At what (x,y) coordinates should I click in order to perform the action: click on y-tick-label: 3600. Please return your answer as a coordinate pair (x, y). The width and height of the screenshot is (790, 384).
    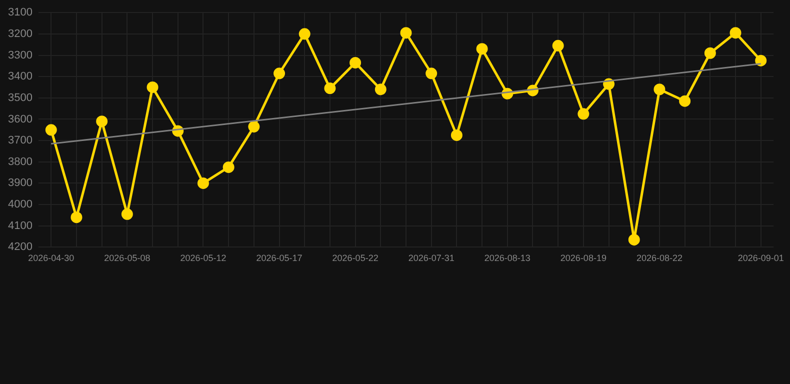
    Looking at the image, I should click on (20, 119).